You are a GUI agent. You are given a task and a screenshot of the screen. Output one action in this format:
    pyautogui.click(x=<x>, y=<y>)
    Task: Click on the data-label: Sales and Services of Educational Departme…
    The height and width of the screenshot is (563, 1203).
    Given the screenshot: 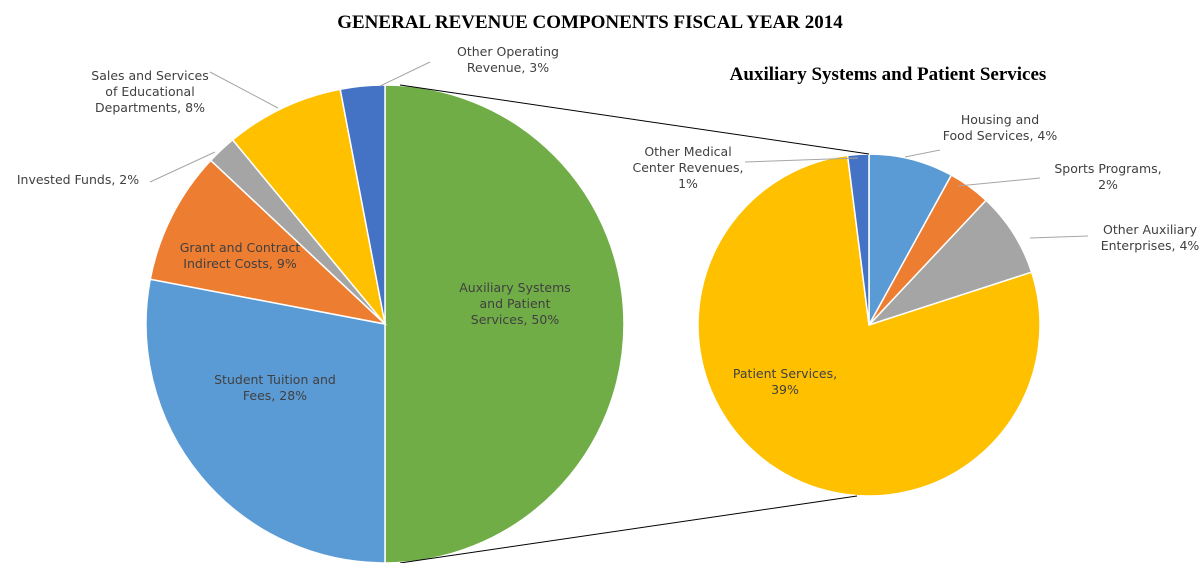 What is the action you would take?
    pyautogui.click(x=149, y=91)
    